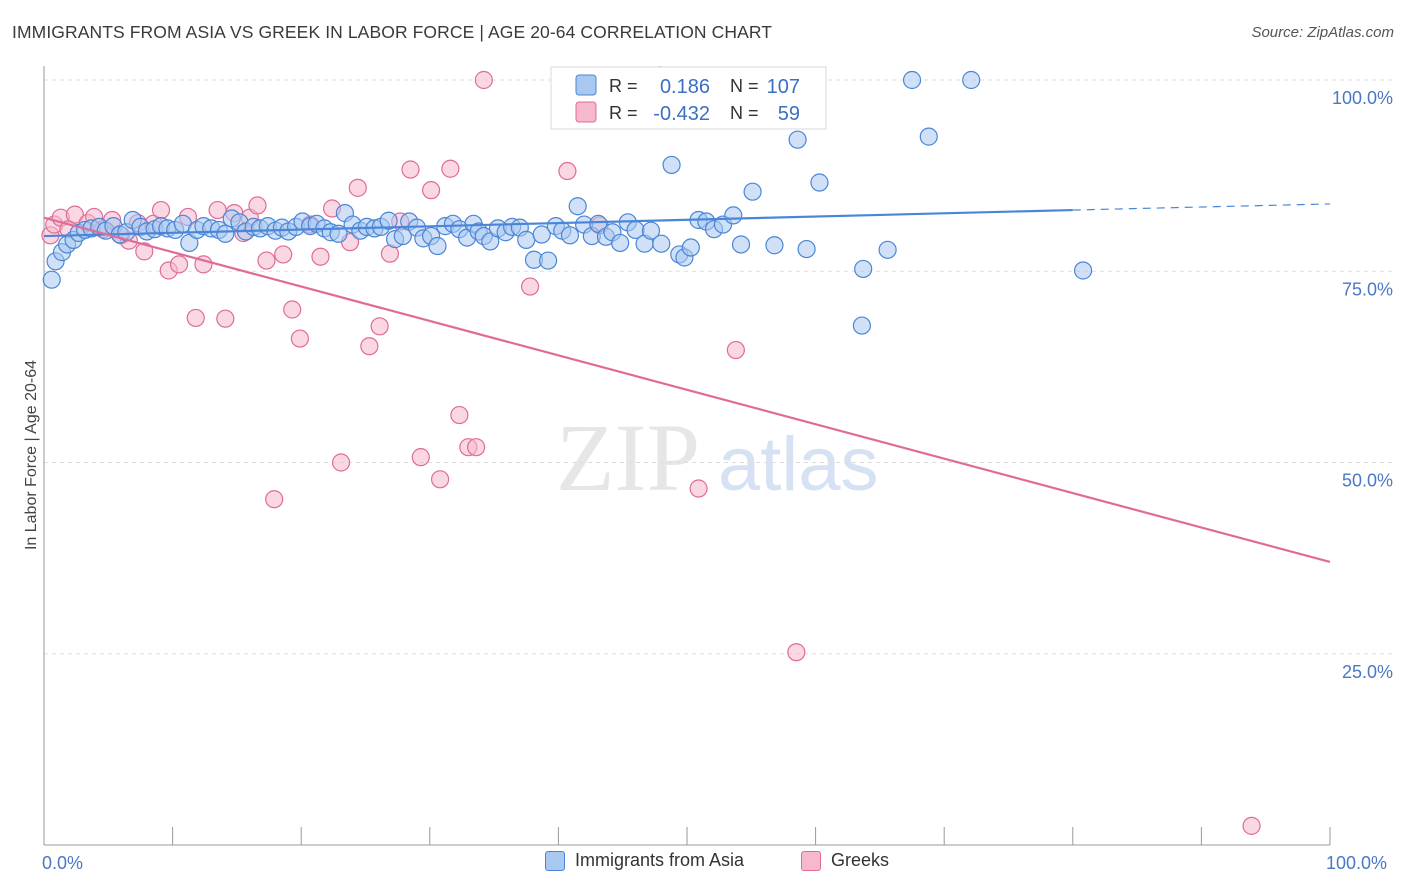  I want to click on trend-line-asia-extension, so click(1201, 207).